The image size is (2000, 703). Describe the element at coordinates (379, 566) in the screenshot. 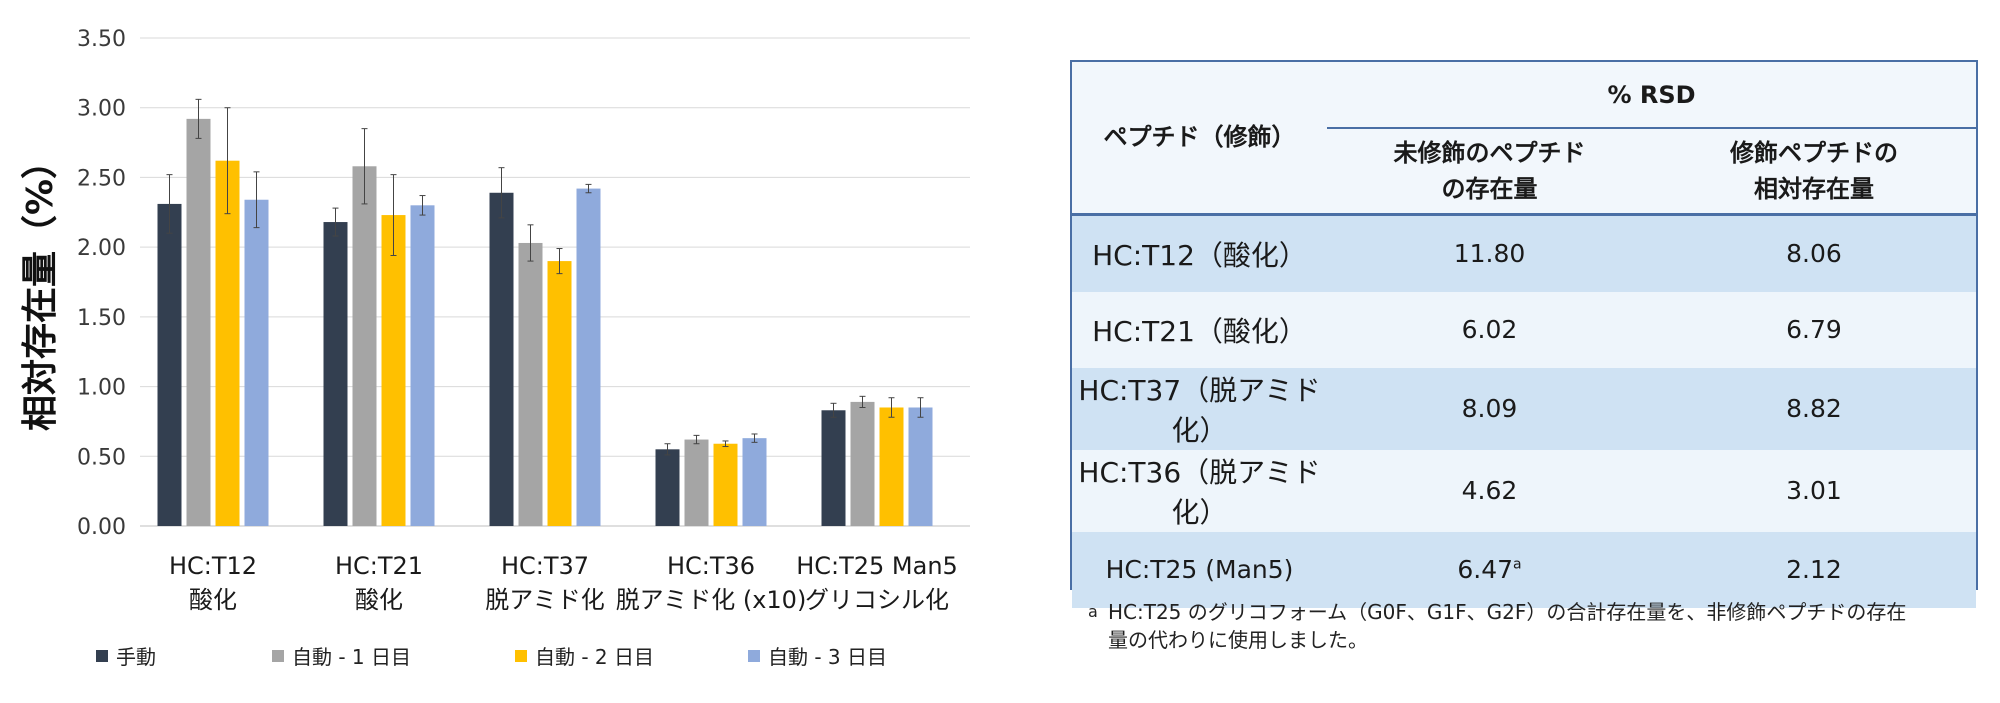

I see `x-tick-label: HC:T21` at that location.